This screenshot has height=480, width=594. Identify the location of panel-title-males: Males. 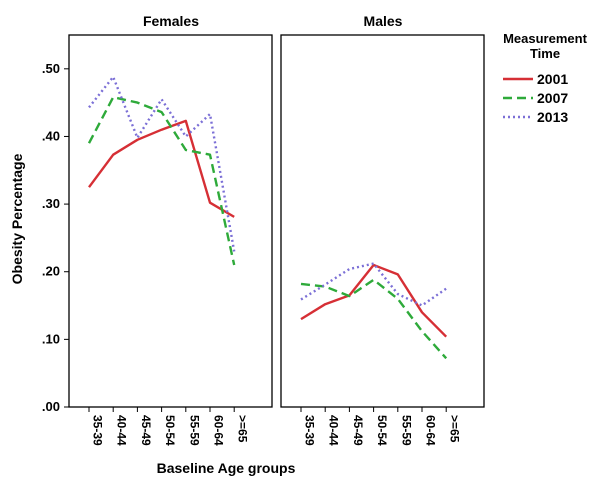
(383, 21).